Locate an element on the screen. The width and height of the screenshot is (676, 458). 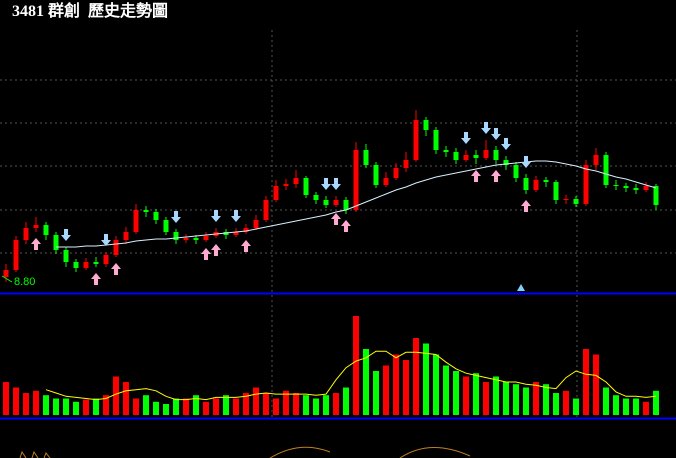
low-label: 8.80 is located at coordinates (24, 282).